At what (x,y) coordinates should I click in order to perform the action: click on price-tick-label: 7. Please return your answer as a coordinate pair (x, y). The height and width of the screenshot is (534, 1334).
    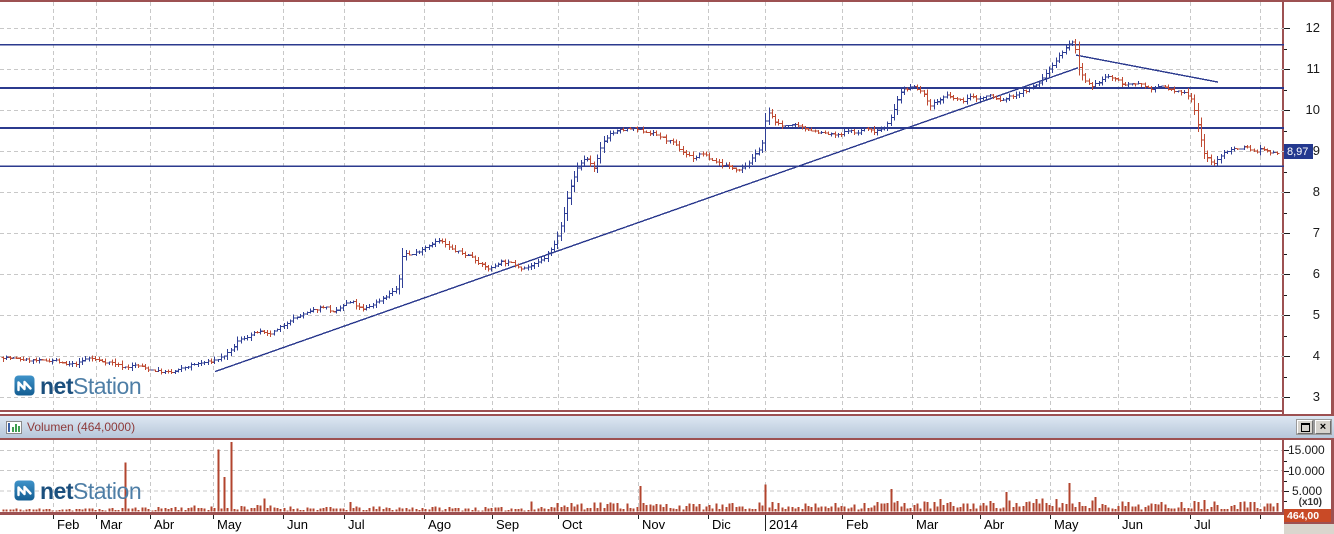
    Looking at the image, I should click on (1316, 232).